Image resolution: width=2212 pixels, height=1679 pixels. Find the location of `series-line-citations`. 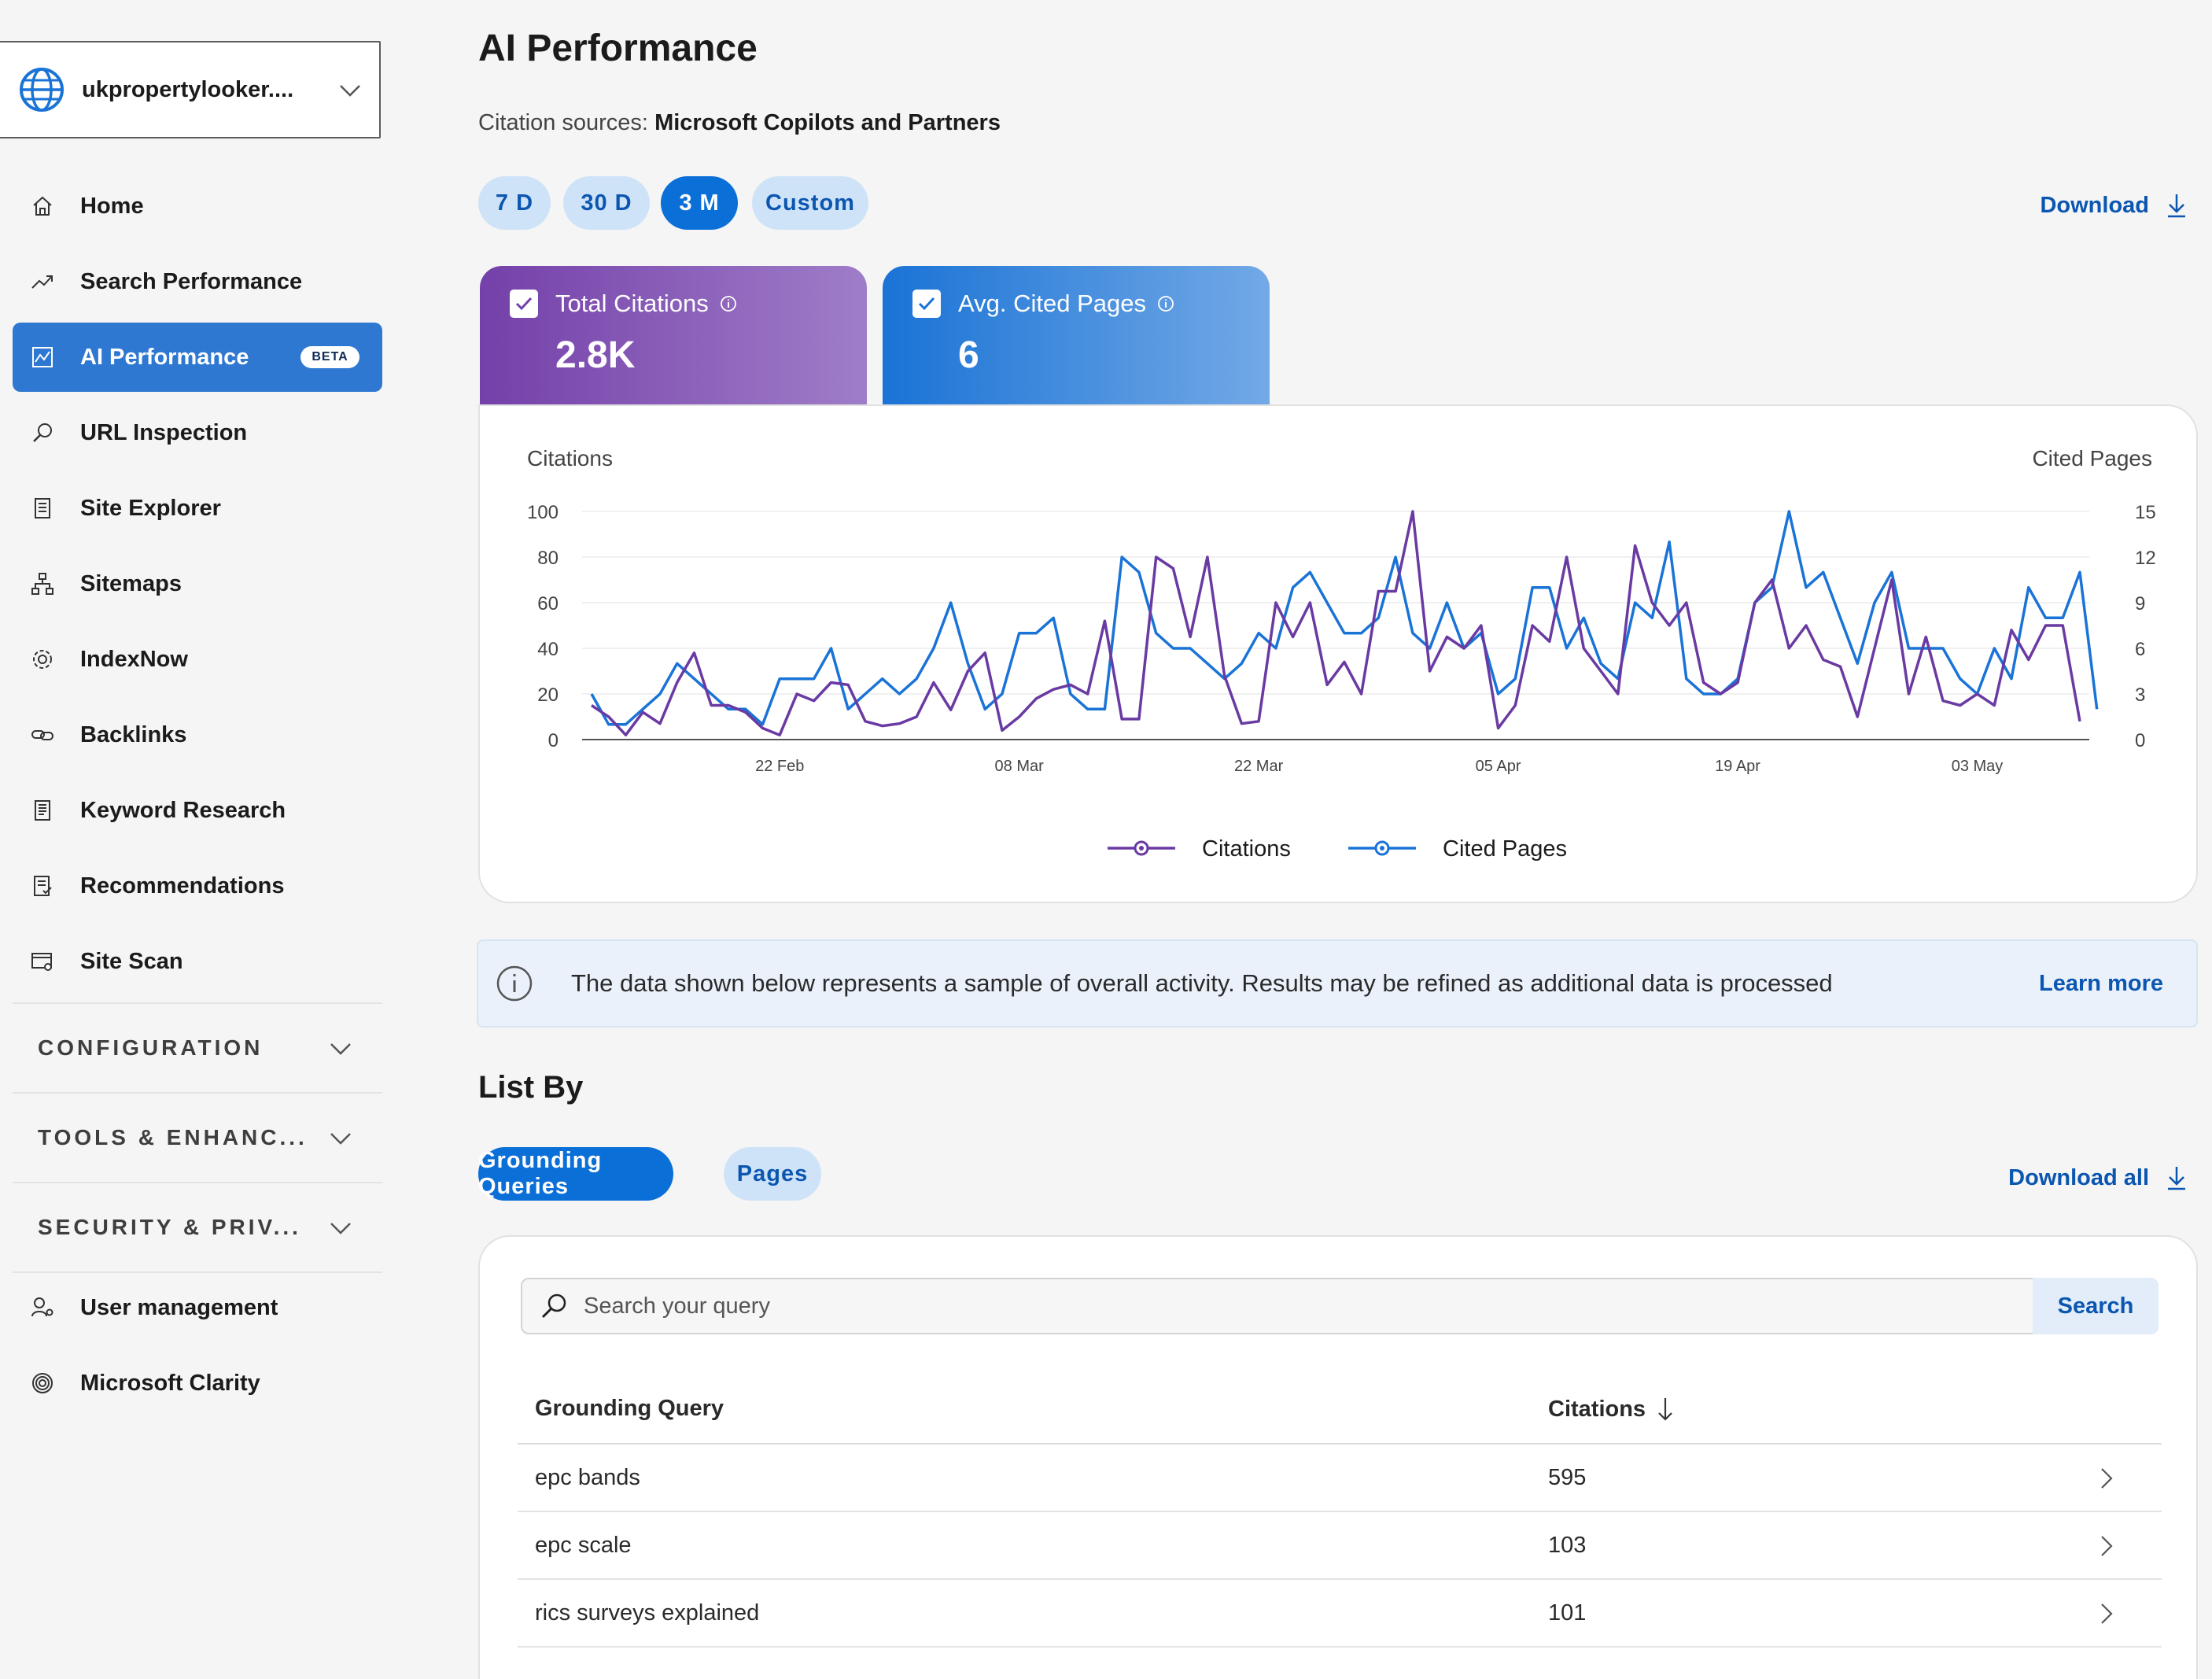

series-line-citations is located at coordinates (1336, 623).